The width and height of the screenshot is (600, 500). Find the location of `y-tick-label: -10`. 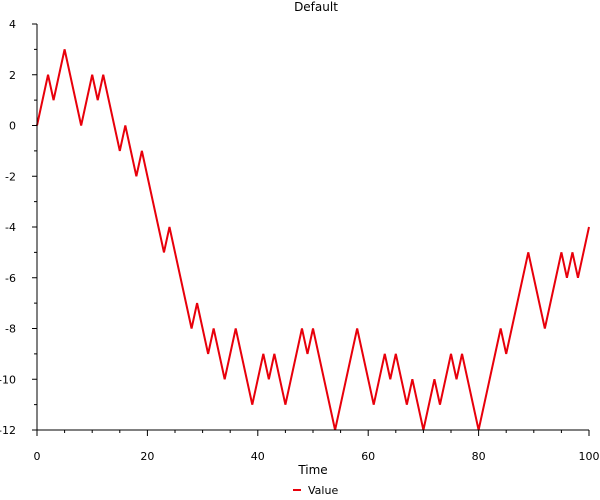

y-tick-label: -10 is located at coordinates (8, 379).